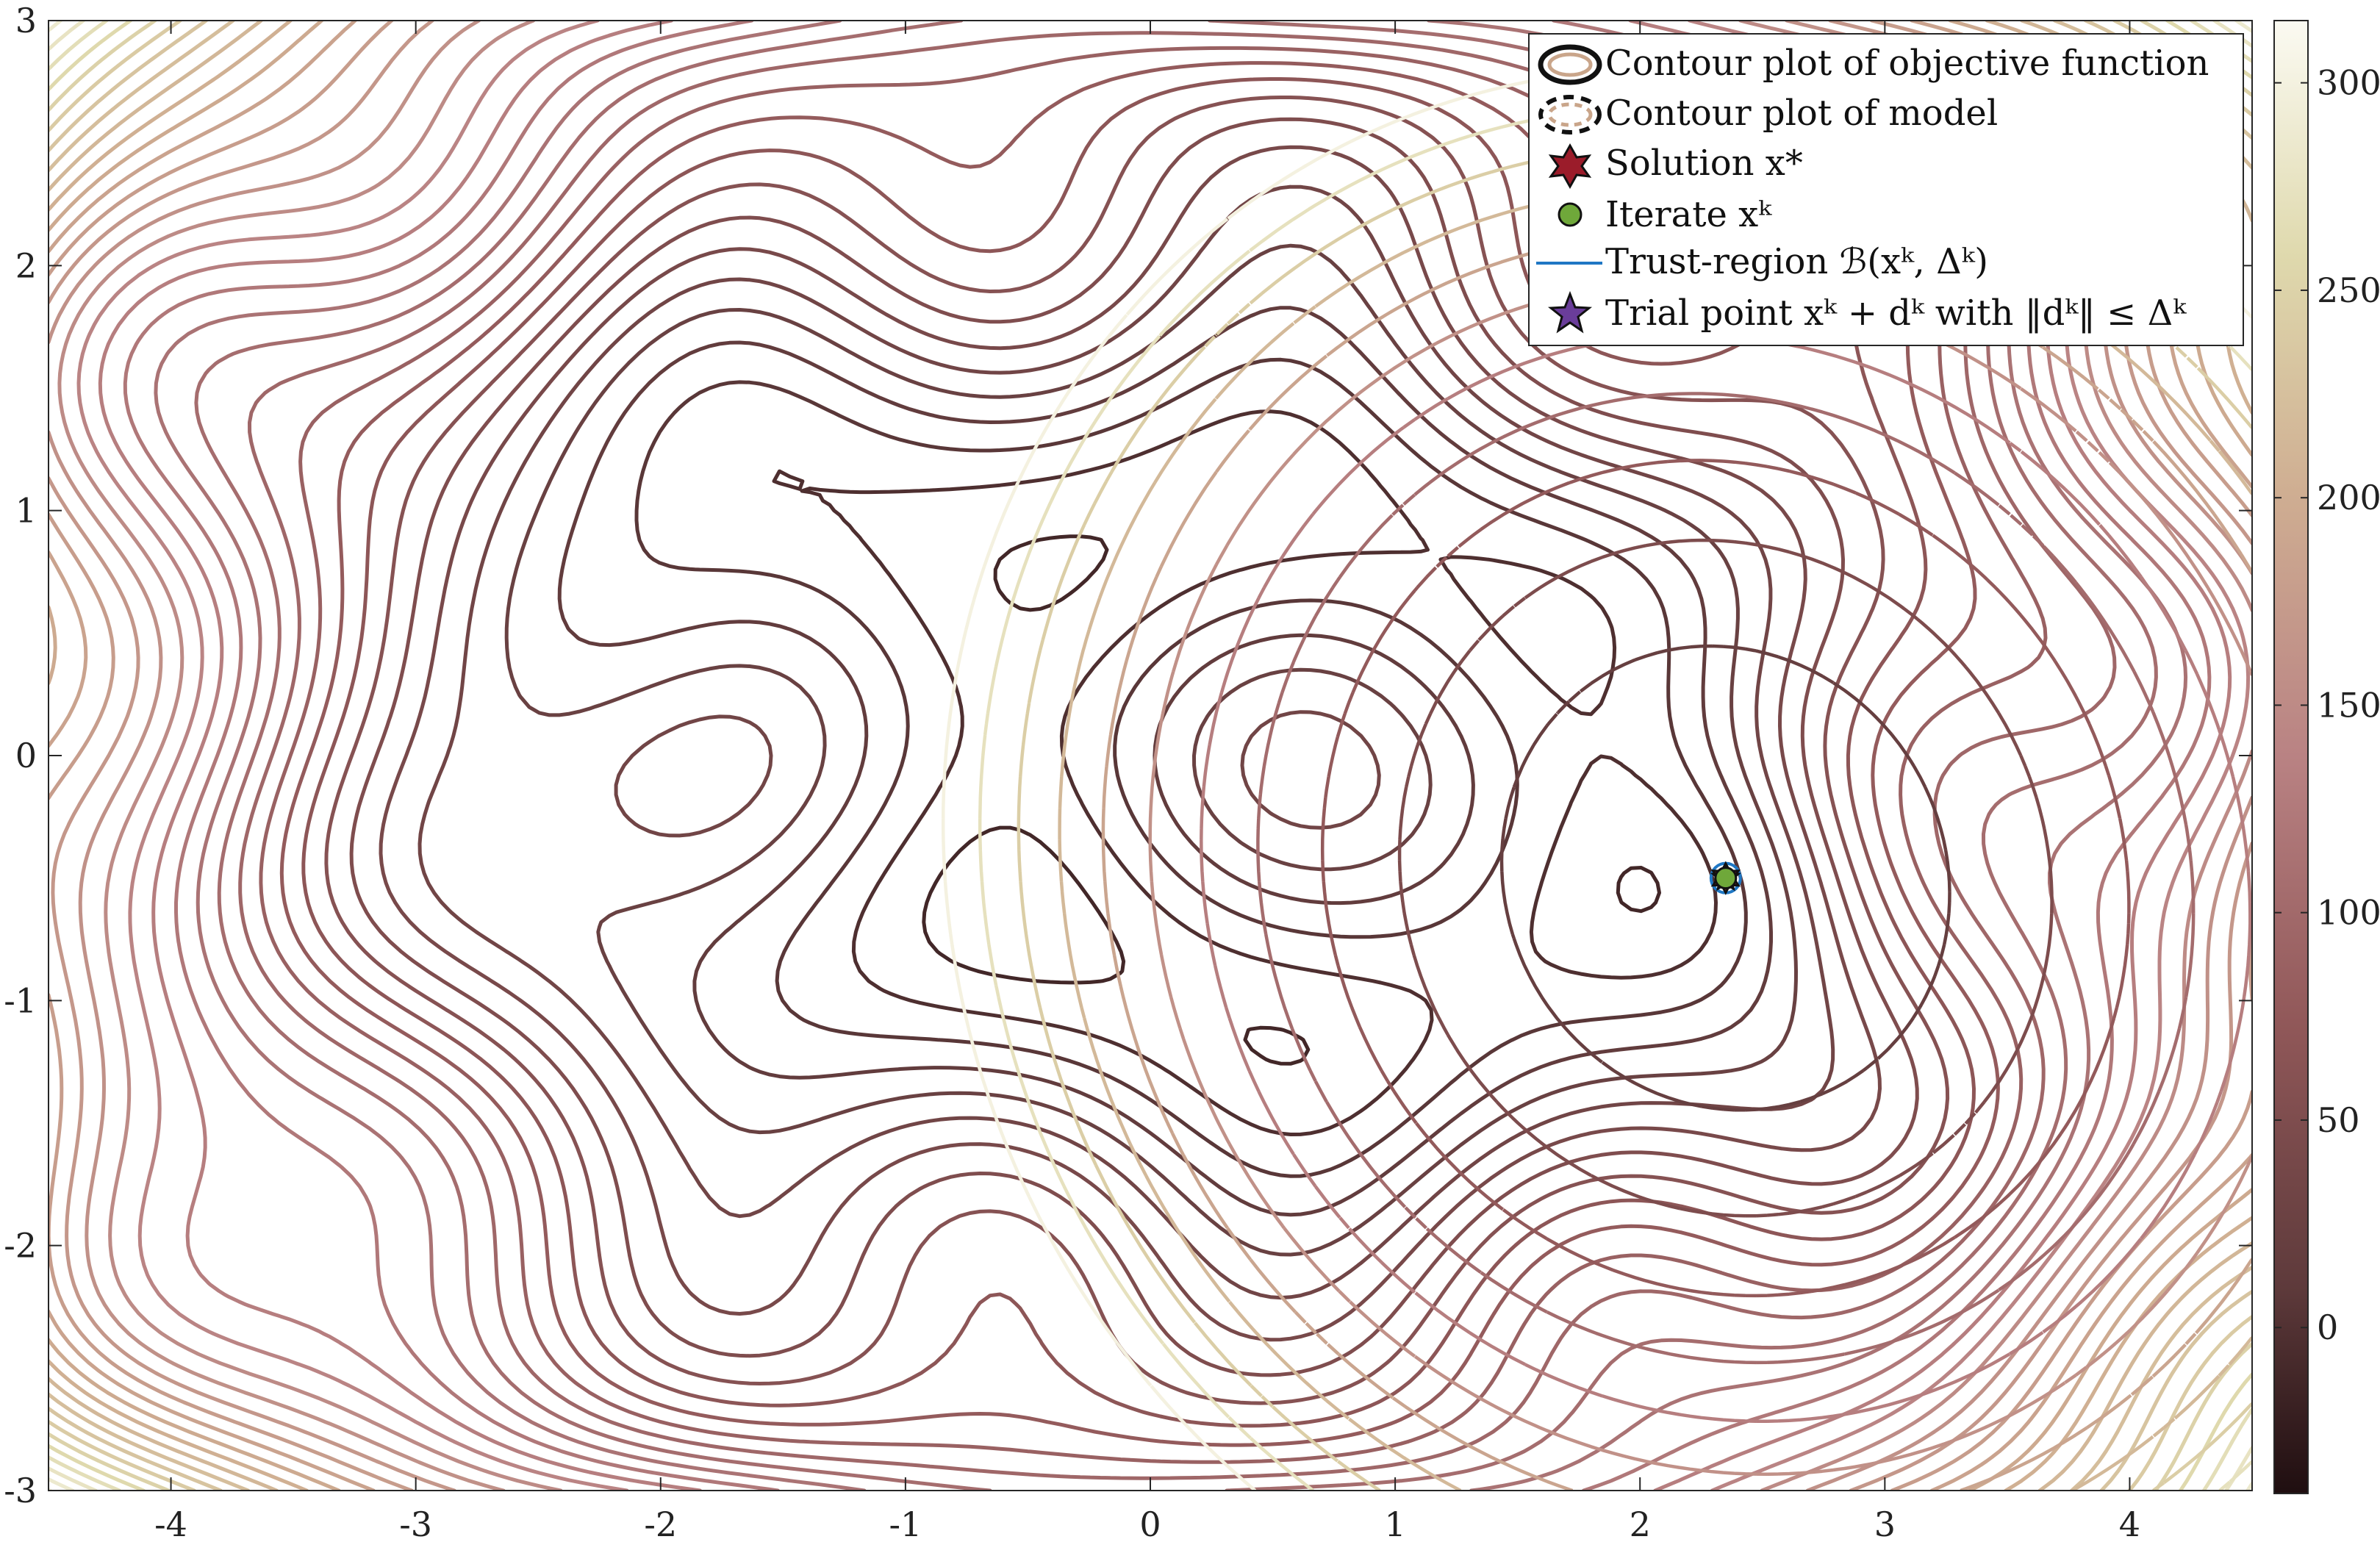 The image size is (2380, 1542). I want to click on legend-trust-label: Trust-region ℬ(xᵏ, Δᵏ), so click(1796, 261).